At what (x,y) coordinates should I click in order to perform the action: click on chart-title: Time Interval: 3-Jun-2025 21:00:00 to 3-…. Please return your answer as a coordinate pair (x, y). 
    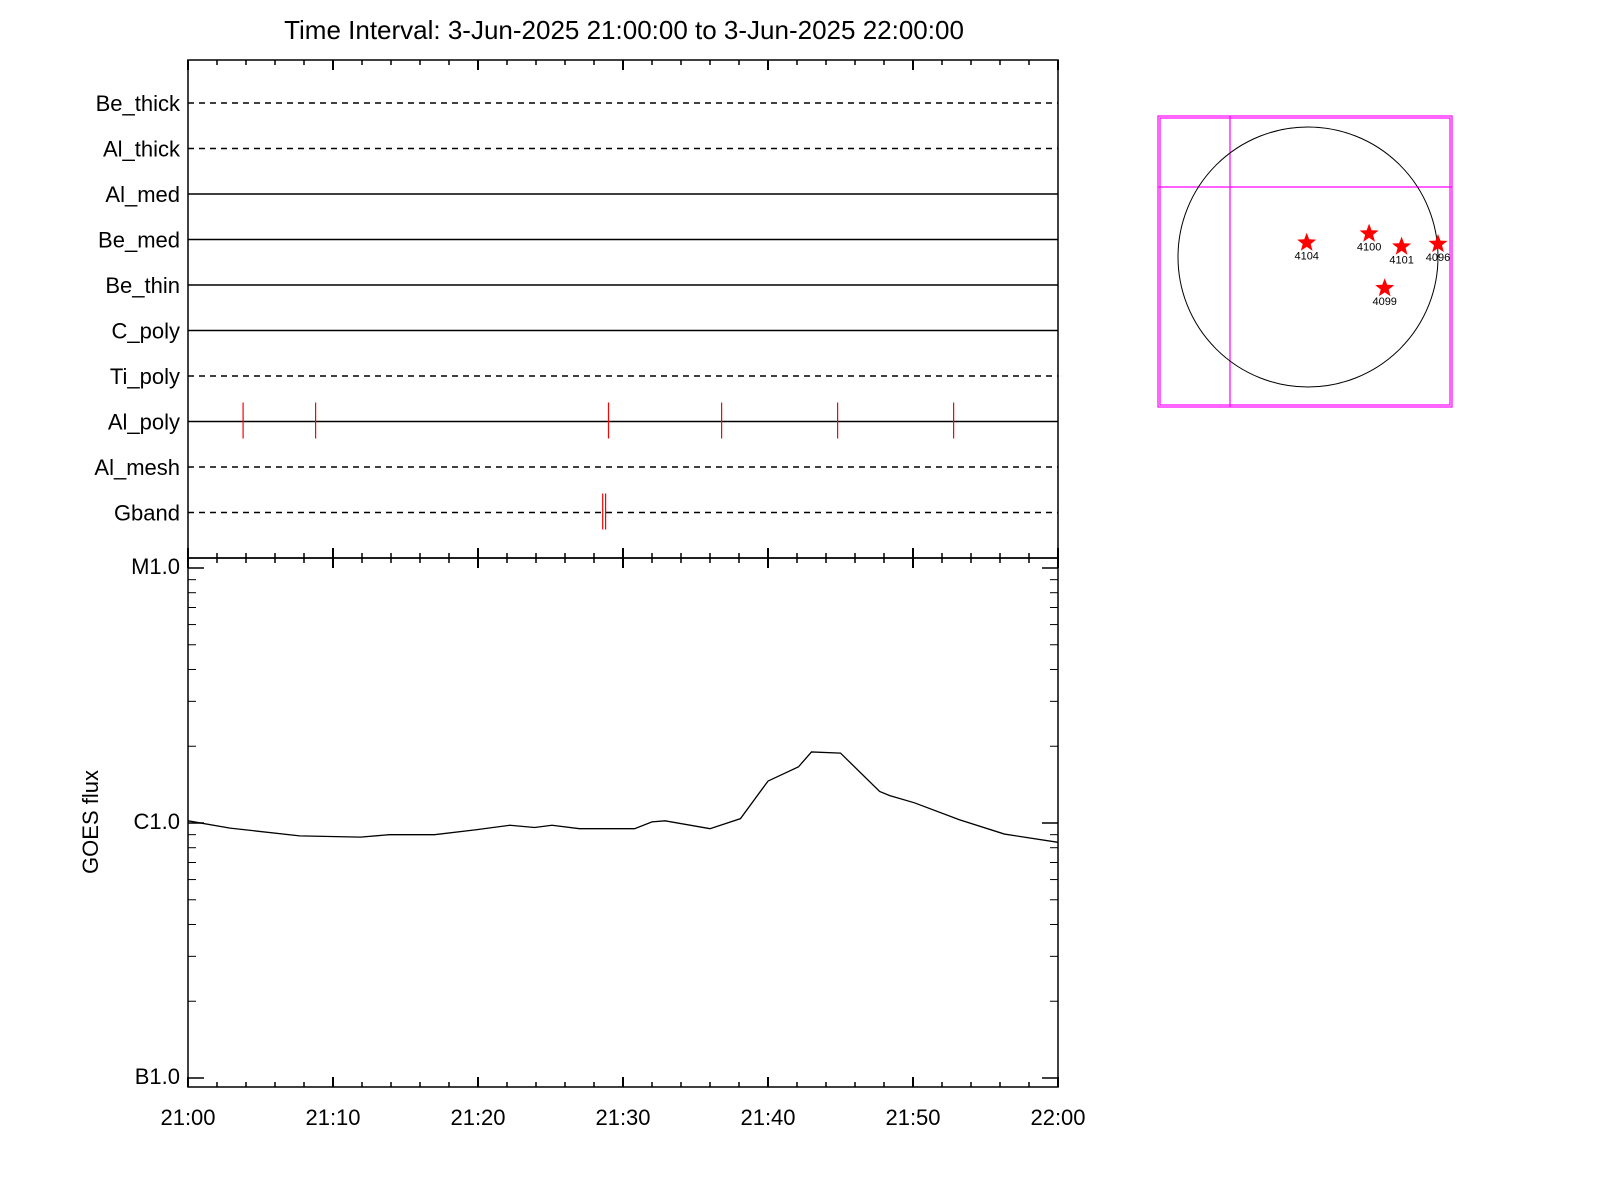
    Looking at the image, I should click on (624, 30).